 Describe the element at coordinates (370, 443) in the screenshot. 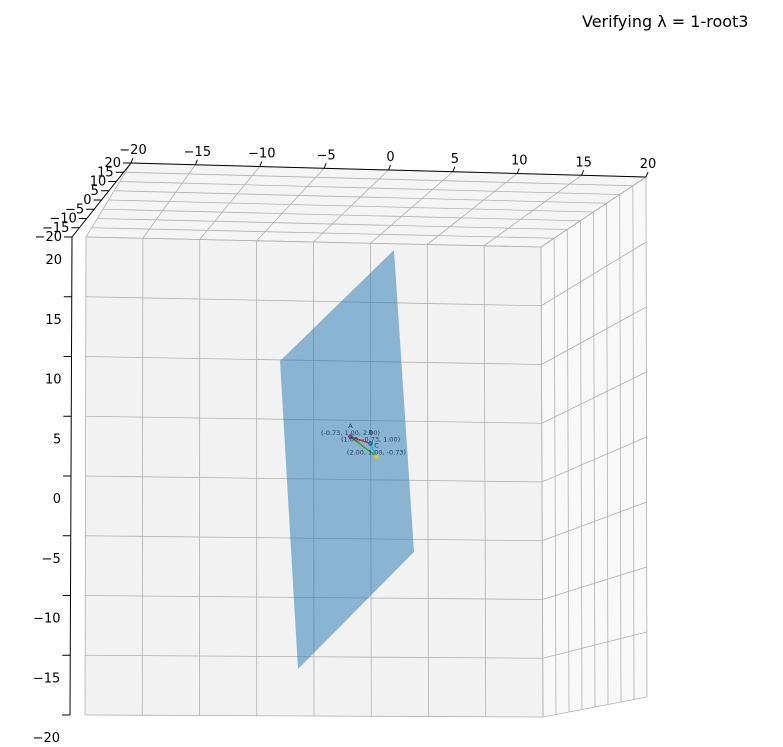

I see `point-B` at that location.